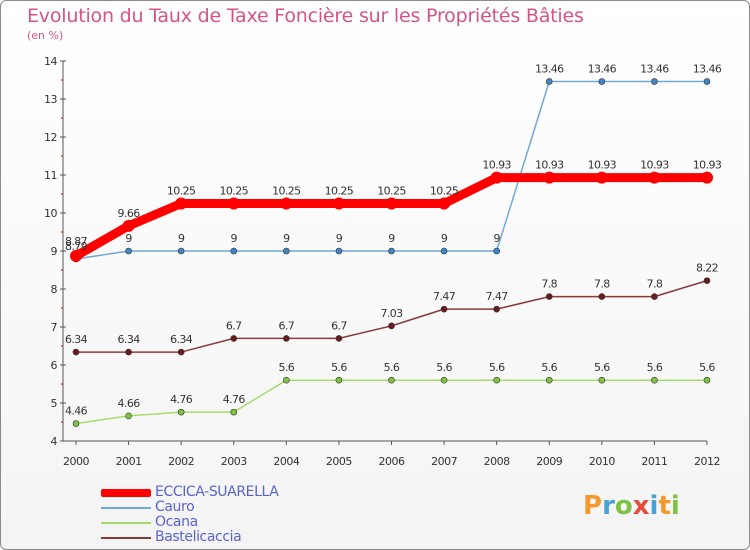  I want to click on legend-label: ECCICA-SUARELLA, so click(217, 492).